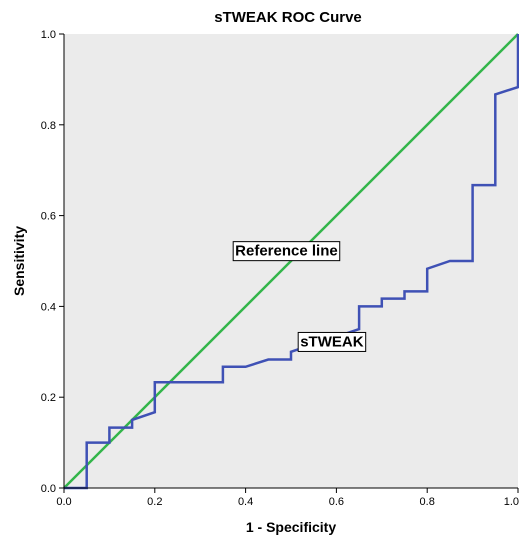 Image resolution: width=519 pixels, height=545 pixels. I want to click on x-axis-label: 1 - Specificity, so click(291, 527).